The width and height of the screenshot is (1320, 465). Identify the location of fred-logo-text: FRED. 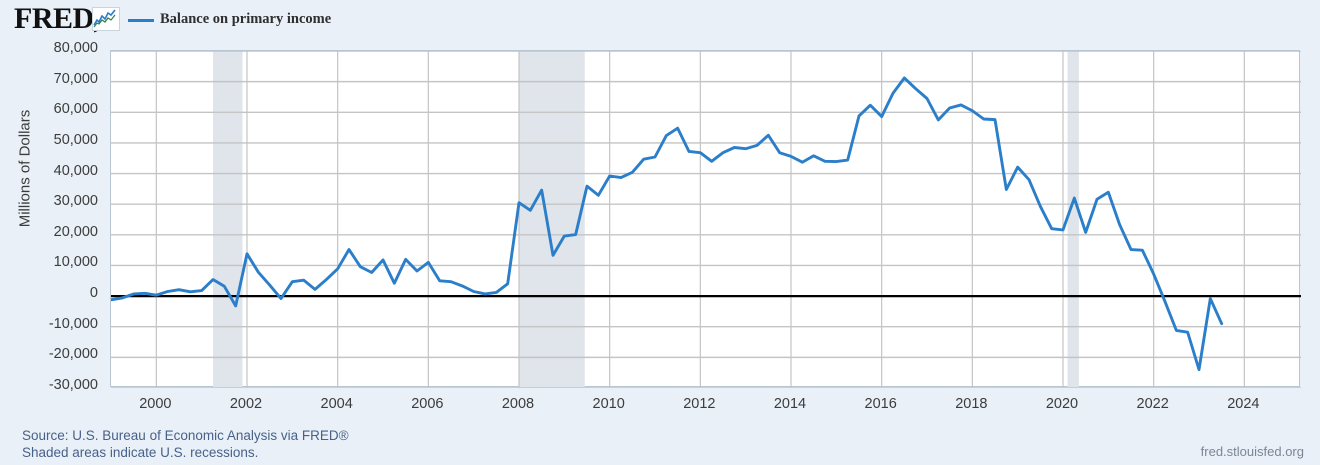
(54, 18).